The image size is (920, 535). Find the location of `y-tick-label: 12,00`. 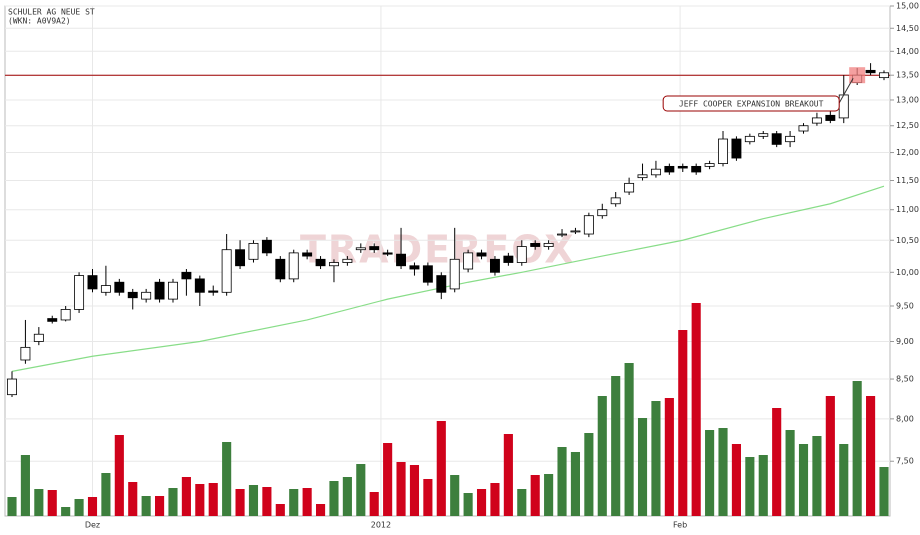

y-tick-label: 12,00 is located at coordinates (907, 152).